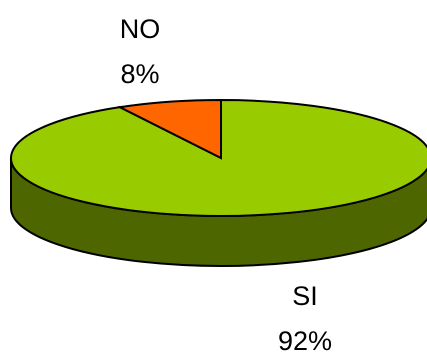 This screenshot has width=427, height=357. Describe the element at coordinates (139, 74) in the screenshot. I see `slice-label-no-percent: 8%` at that location.